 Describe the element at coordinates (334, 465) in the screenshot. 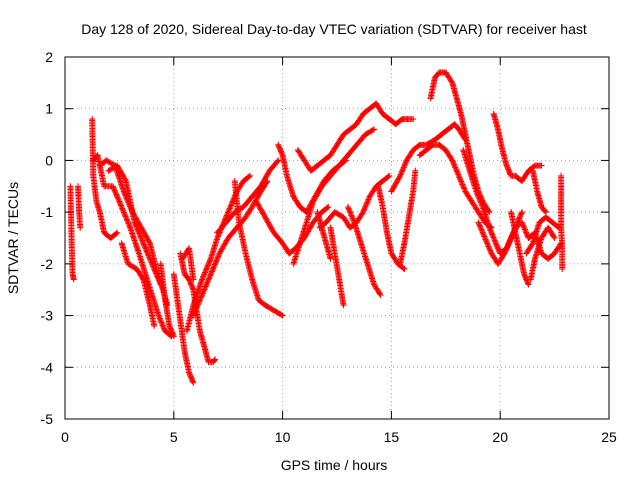

I see `x-axis-label: GPS time / hours` at that location.